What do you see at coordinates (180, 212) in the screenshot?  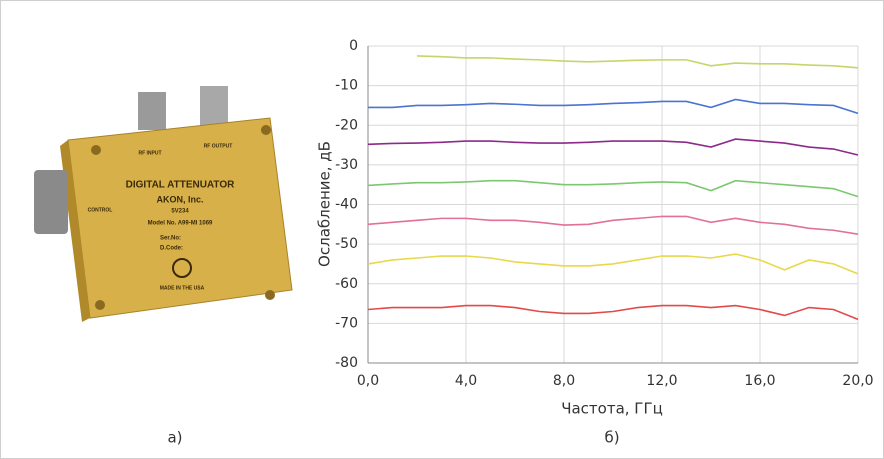 I see `photo-label: 5V234` at bounding box center [180, 212].